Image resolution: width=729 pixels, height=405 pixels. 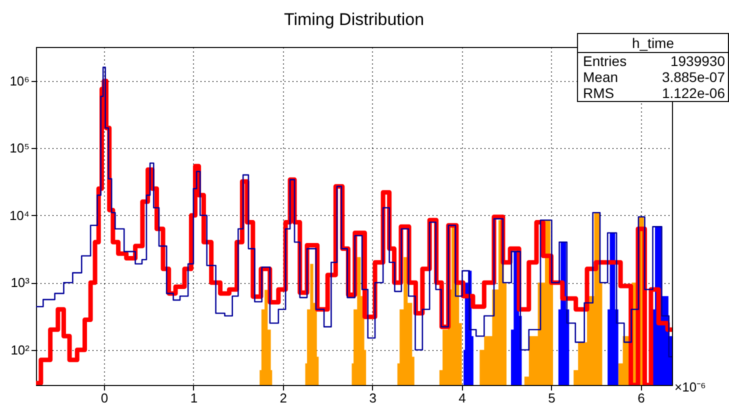 What do you see at coordinates (641, 397) in the screenshot?
I see `x-tick-label: 6` at bounding box center [641, 397].